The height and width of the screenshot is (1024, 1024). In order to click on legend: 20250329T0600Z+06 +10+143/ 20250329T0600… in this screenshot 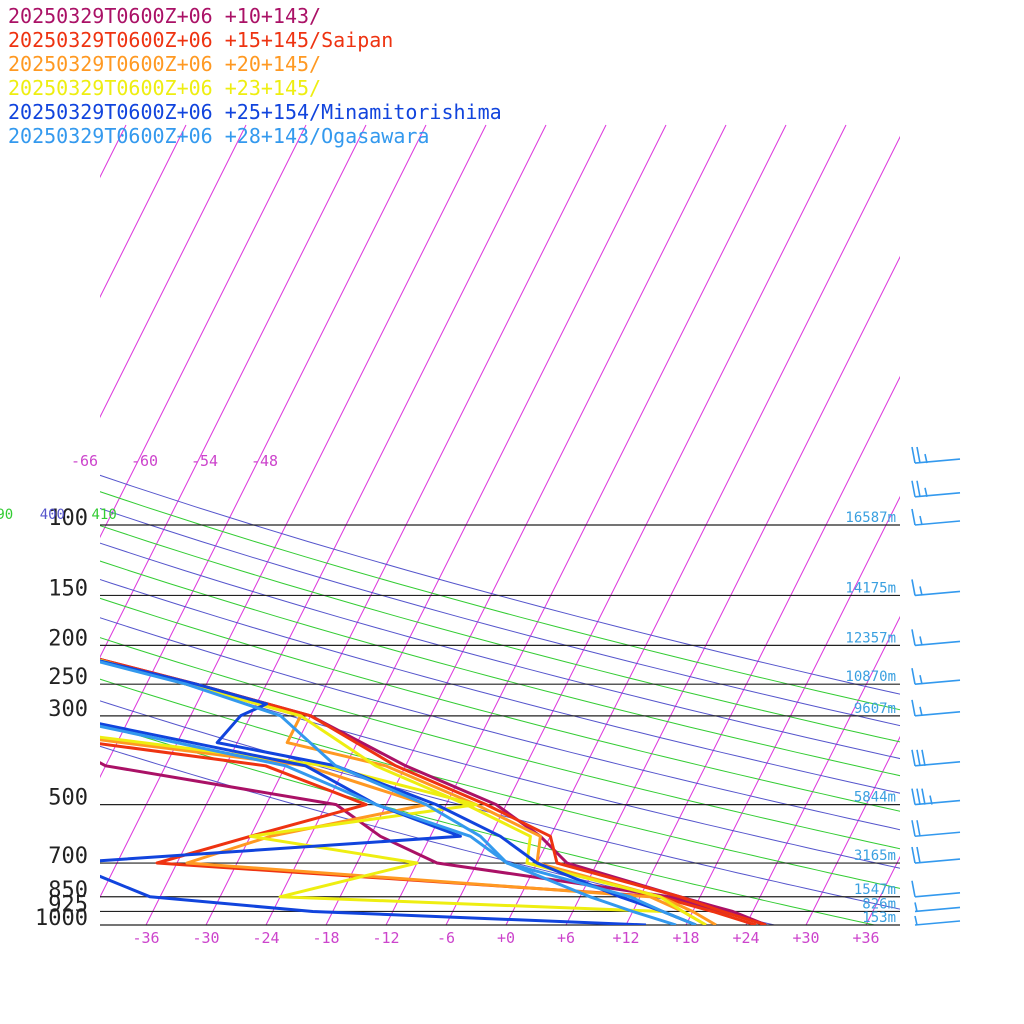, I will do `click(255, 76)`.